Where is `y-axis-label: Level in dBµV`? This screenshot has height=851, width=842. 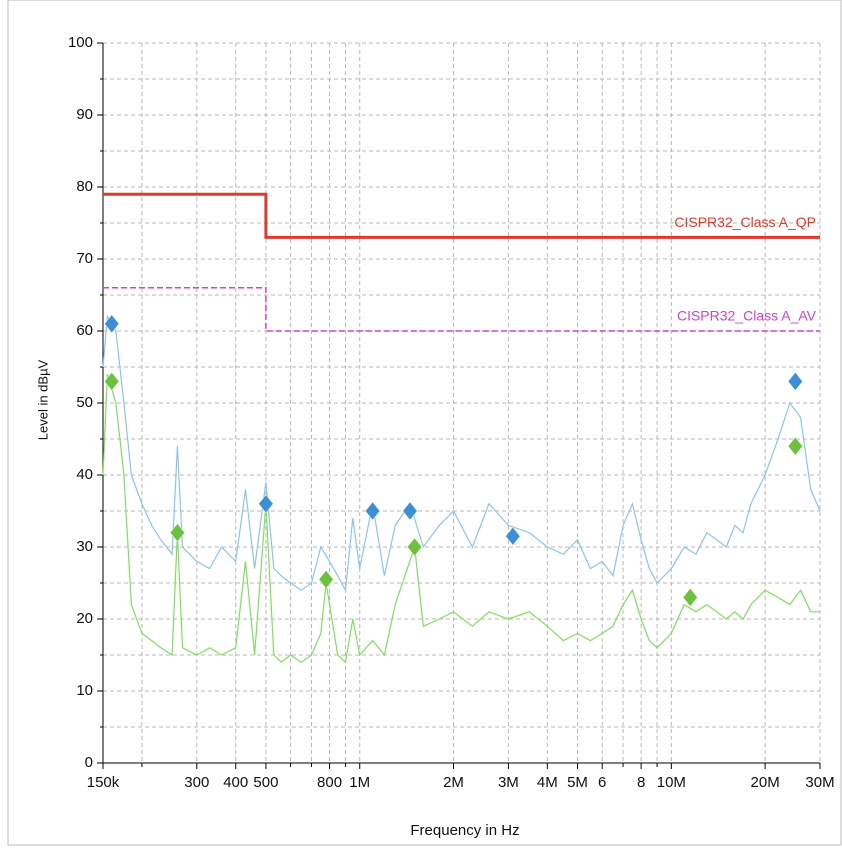
y-axis-label: Level in dBµV is located at coordinates (42, 399).